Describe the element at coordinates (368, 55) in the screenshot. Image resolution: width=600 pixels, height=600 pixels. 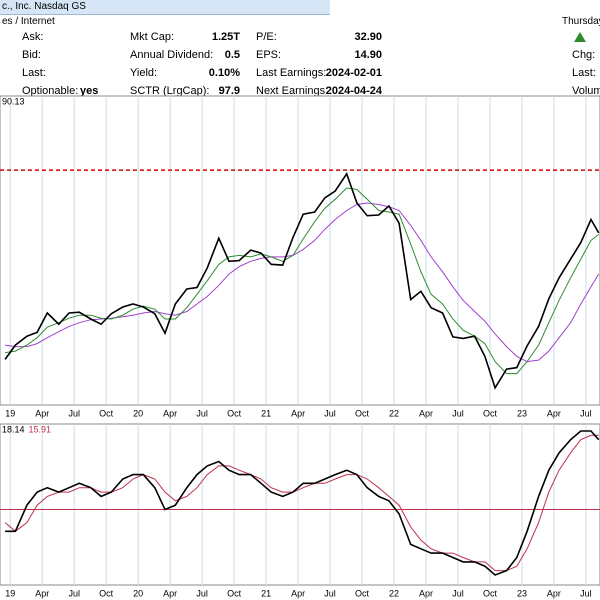
I see `value: 14.90` at that location.